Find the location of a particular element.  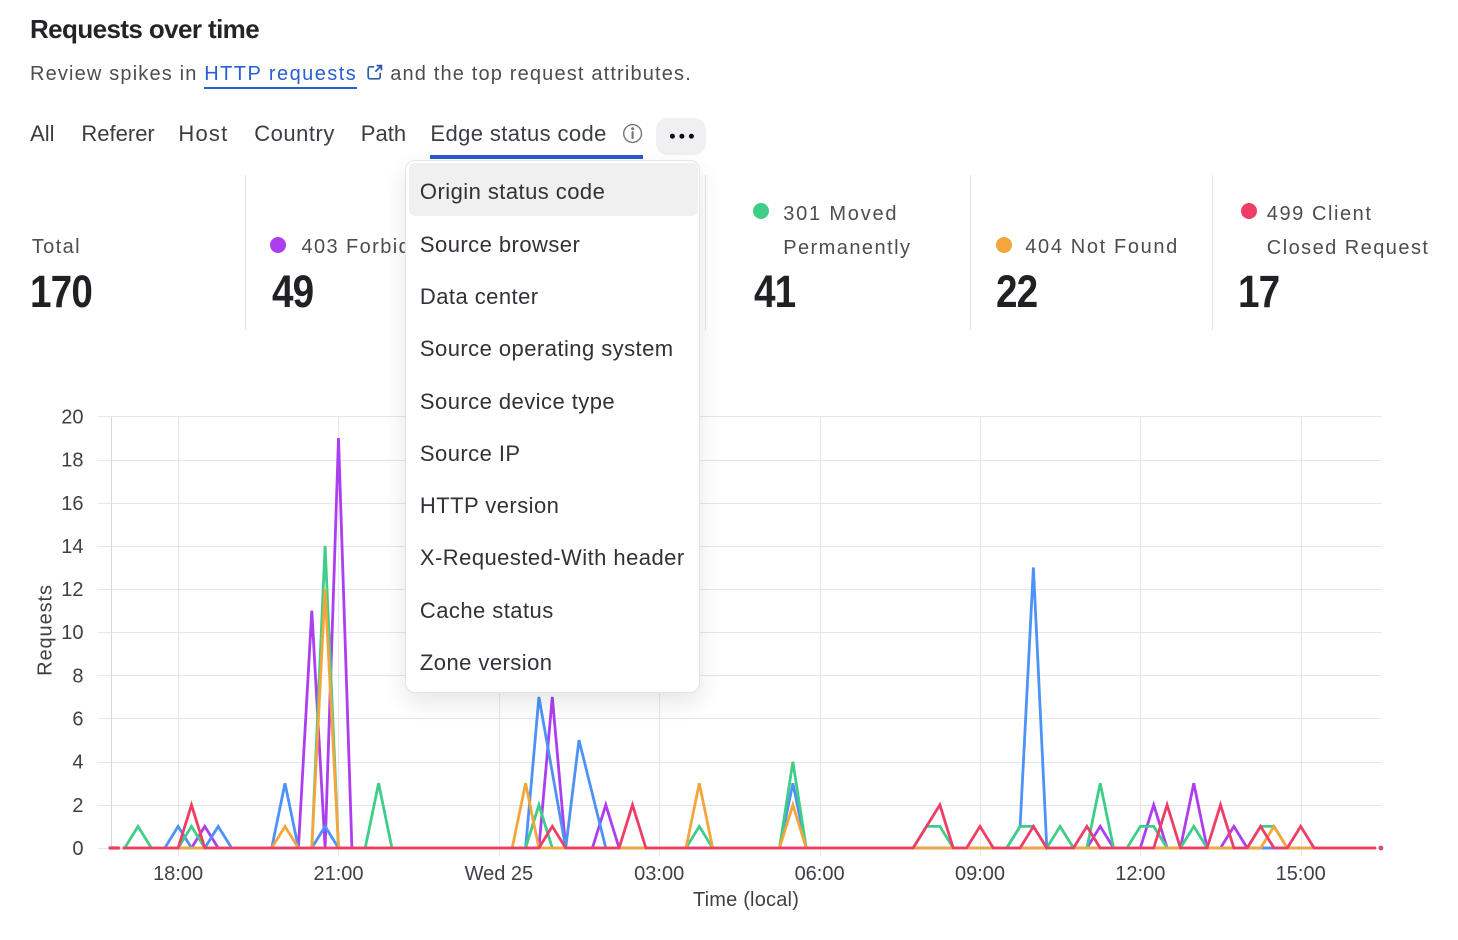

svg-text: Requests is located at coordinates (46, 630).